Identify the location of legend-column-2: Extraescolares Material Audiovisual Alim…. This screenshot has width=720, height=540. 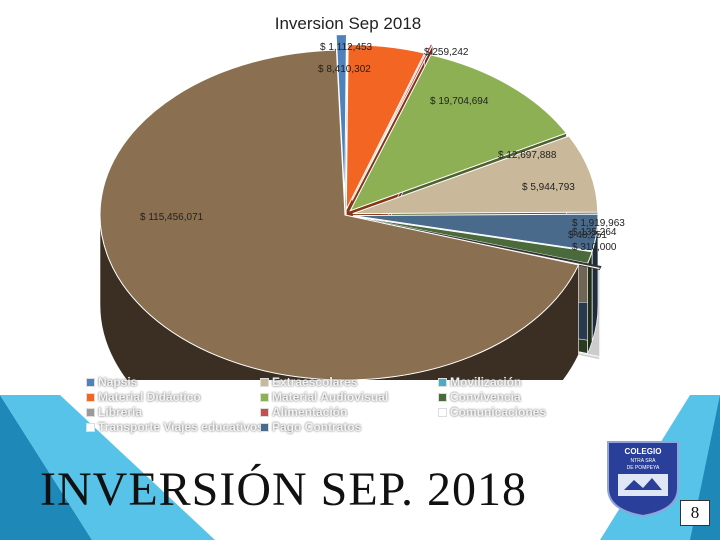
(324, 405).